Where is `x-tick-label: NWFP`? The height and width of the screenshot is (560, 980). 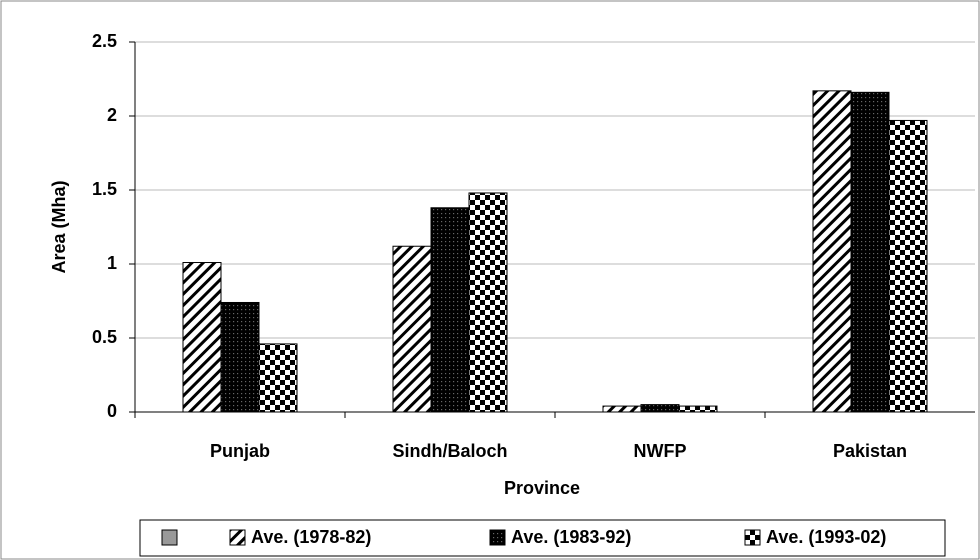 x-tick-label: NWFP is located at coordinates (660, 451).